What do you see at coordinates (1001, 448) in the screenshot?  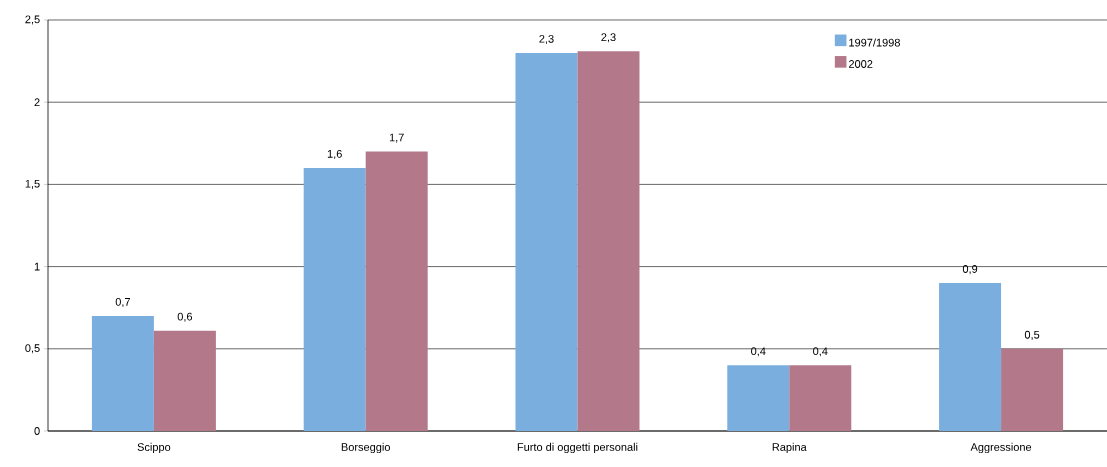 I see `x-tick-label: Aggressione` at bounding box center [1001, 448].